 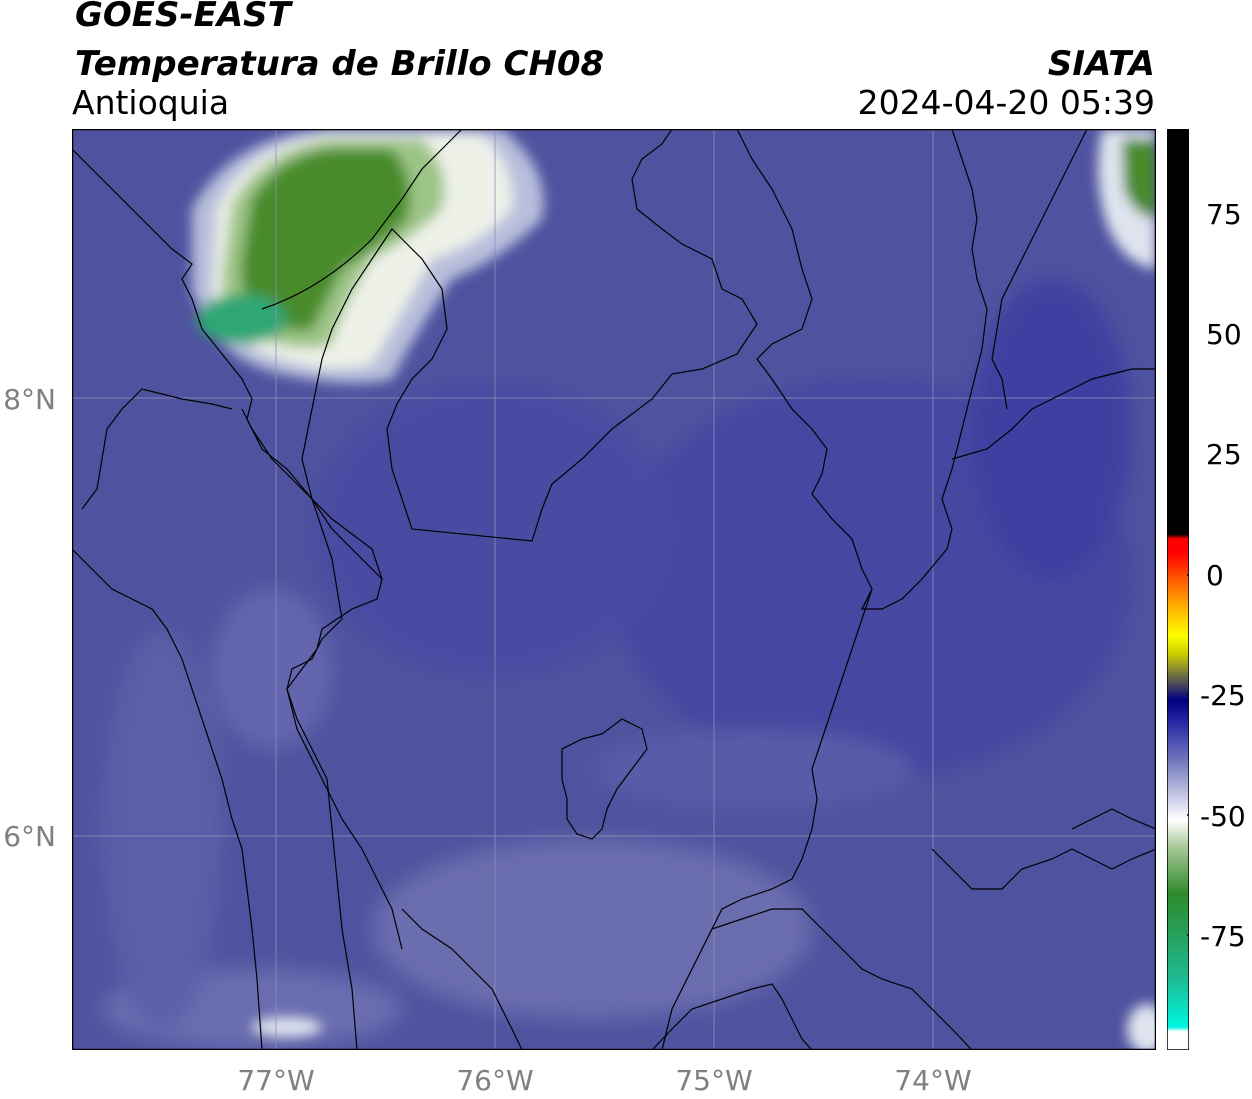 I want to click on colorbar-tick-minus75: -75, so click(x=1223, y=936).